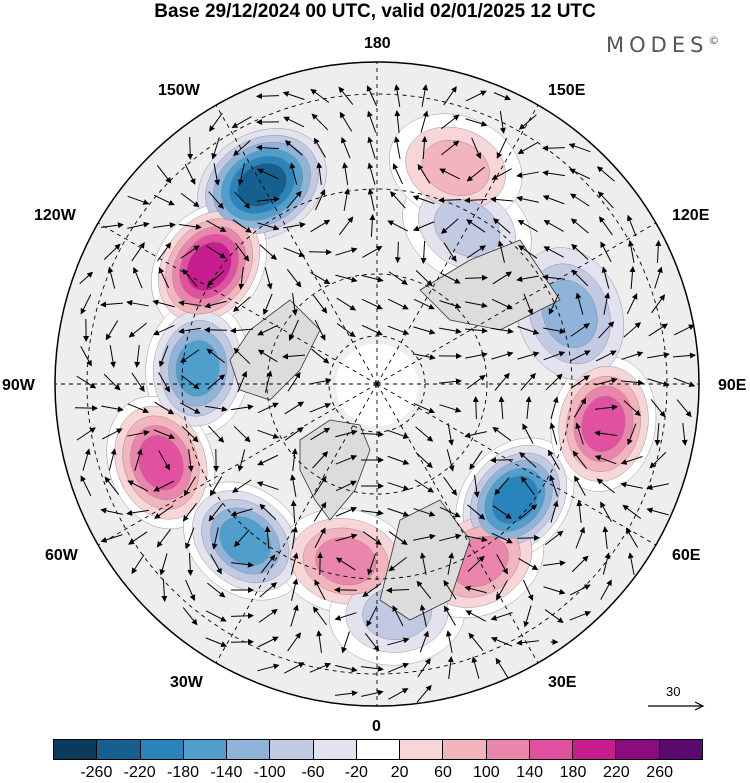  I want to click on colorbar-tick-label: -260, so click(96, 772).